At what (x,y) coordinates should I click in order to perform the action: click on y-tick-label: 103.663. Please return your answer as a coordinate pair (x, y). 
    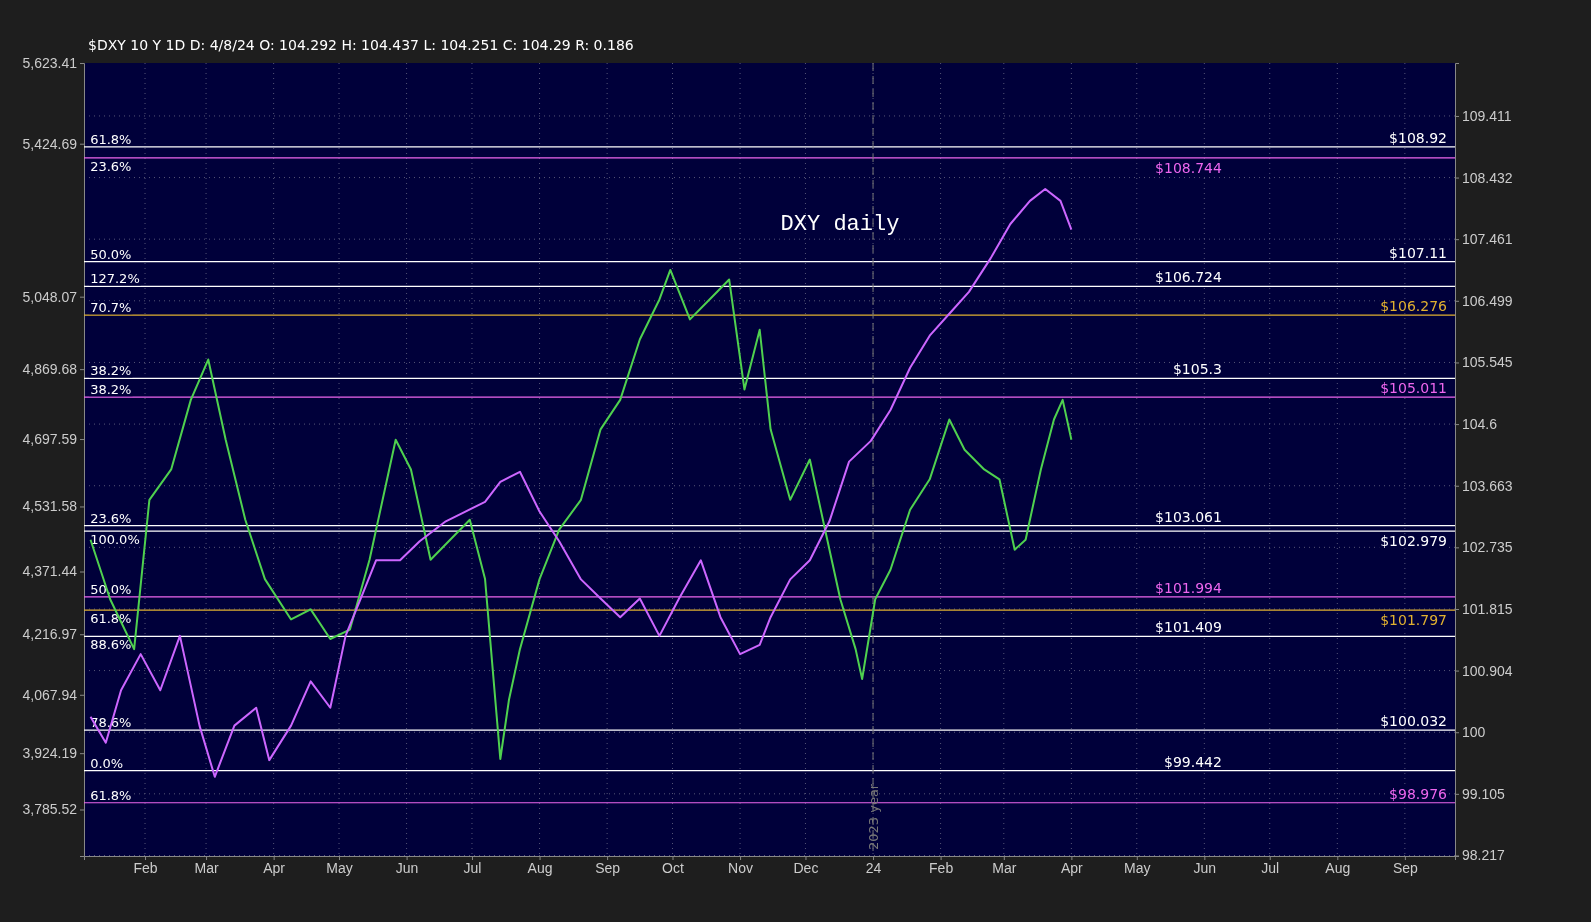
    Looking at the image, I should click on (1487, 485).